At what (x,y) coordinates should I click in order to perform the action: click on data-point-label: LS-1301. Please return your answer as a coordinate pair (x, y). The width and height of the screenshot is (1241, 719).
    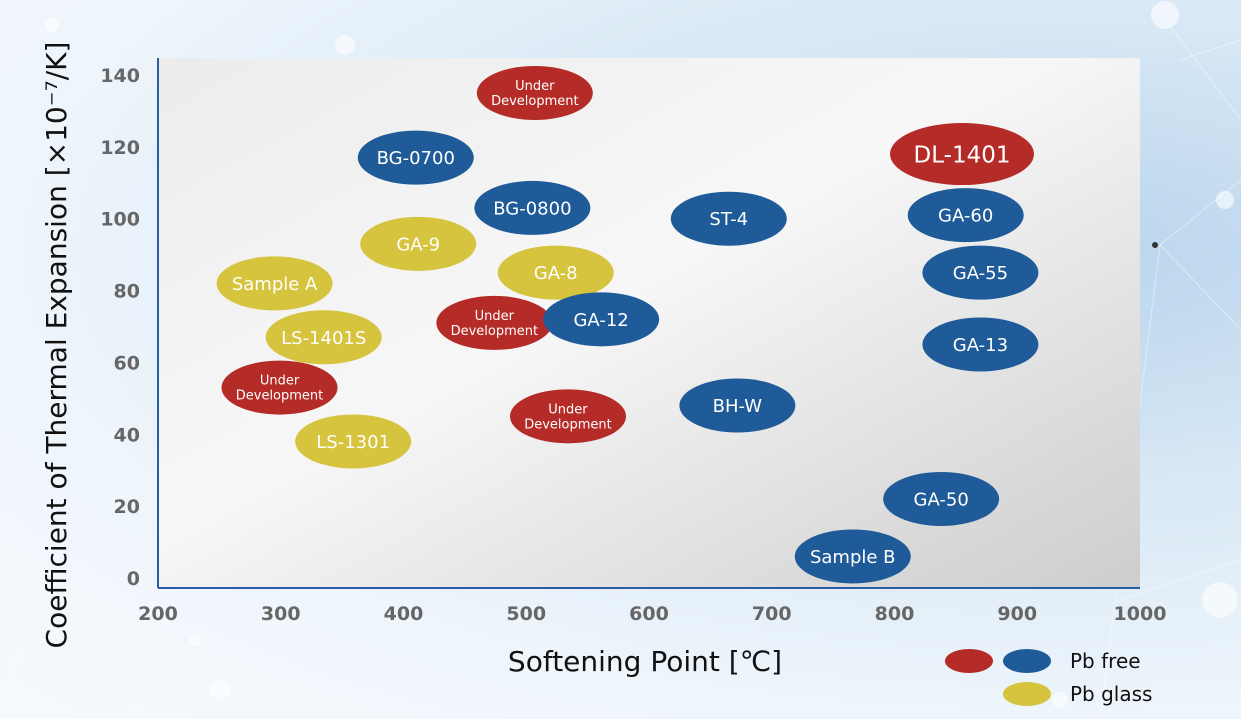
    Looking at the image, I should click on (353, 442).